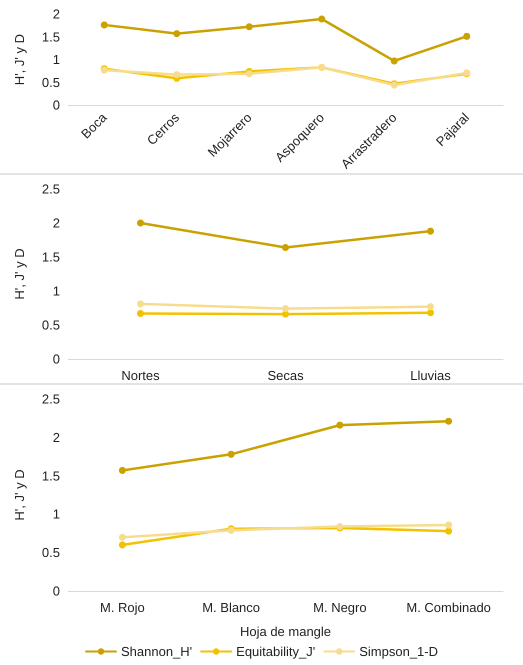 This screenshot has width=523, height=665. What do you see at coordinates (156, 651) in the screenshot?
I see `legend-label: Shannon_H'` at bounding box center [156, 651].